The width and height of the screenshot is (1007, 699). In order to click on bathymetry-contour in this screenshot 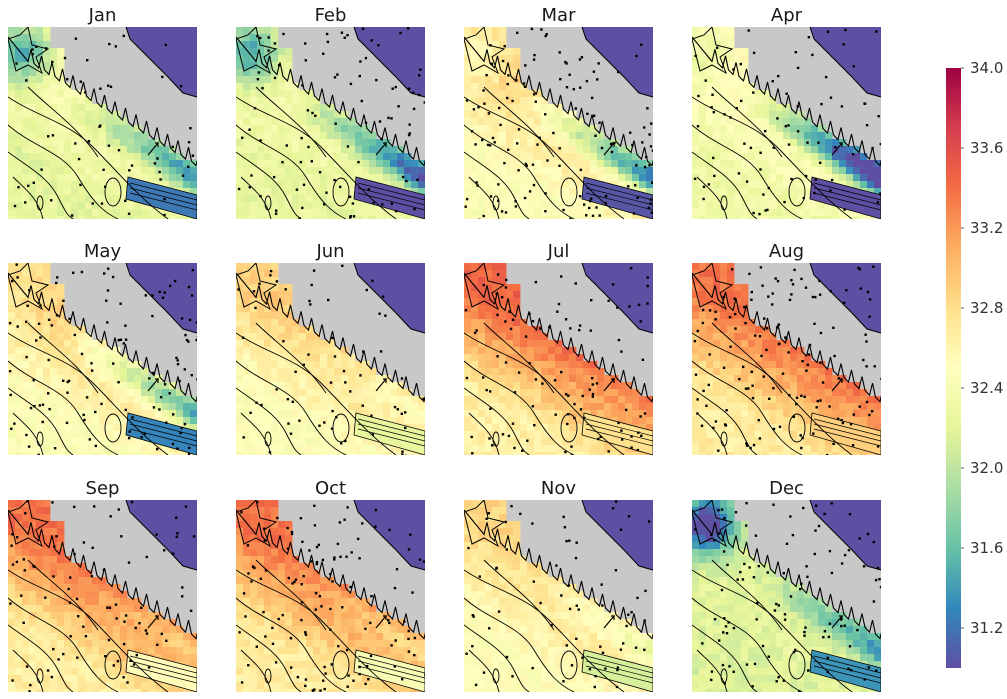, I will do `click(519, 407)`.